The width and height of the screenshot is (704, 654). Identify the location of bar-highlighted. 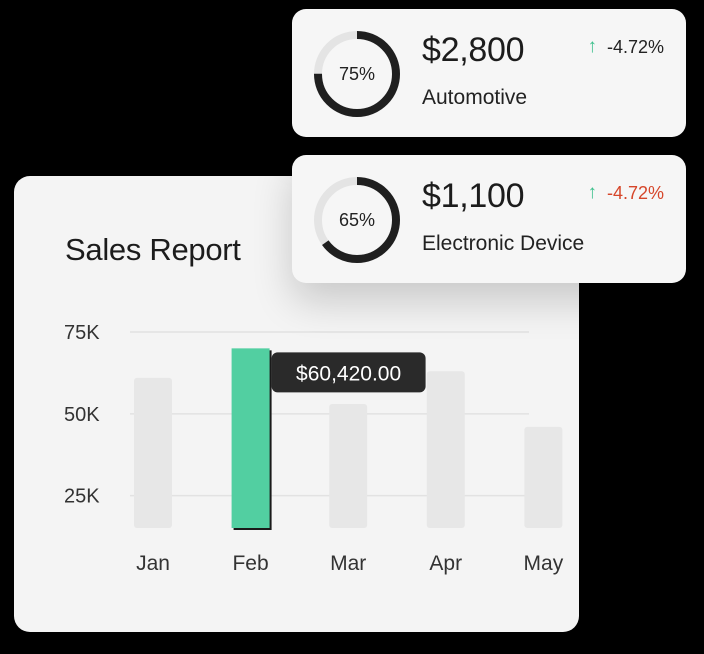
(250, 438).